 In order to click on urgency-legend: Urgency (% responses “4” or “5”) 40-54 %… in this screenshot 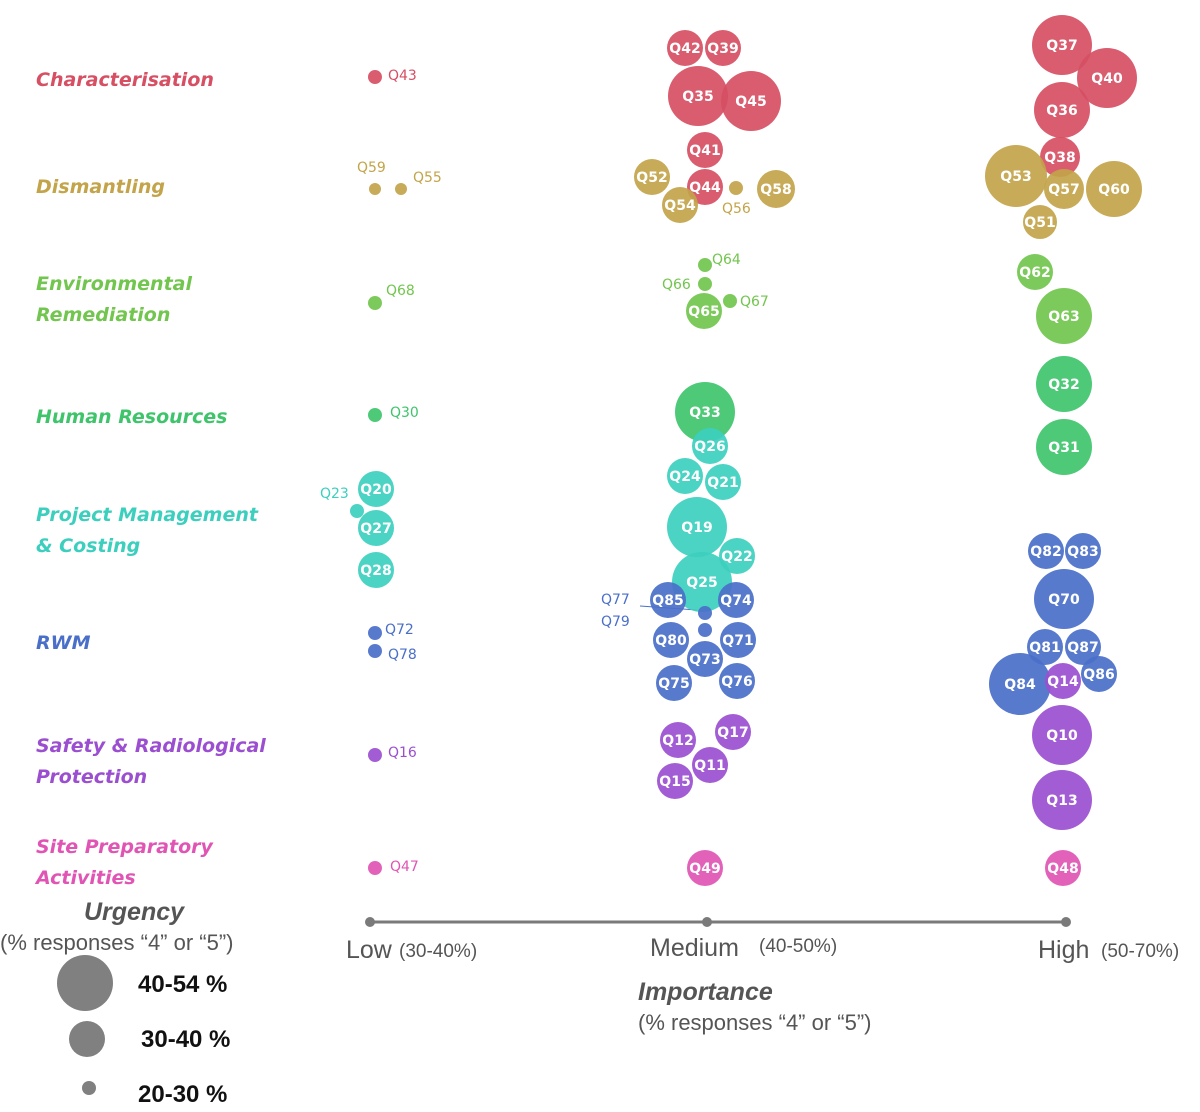, I will do `click(117, 1003)`.